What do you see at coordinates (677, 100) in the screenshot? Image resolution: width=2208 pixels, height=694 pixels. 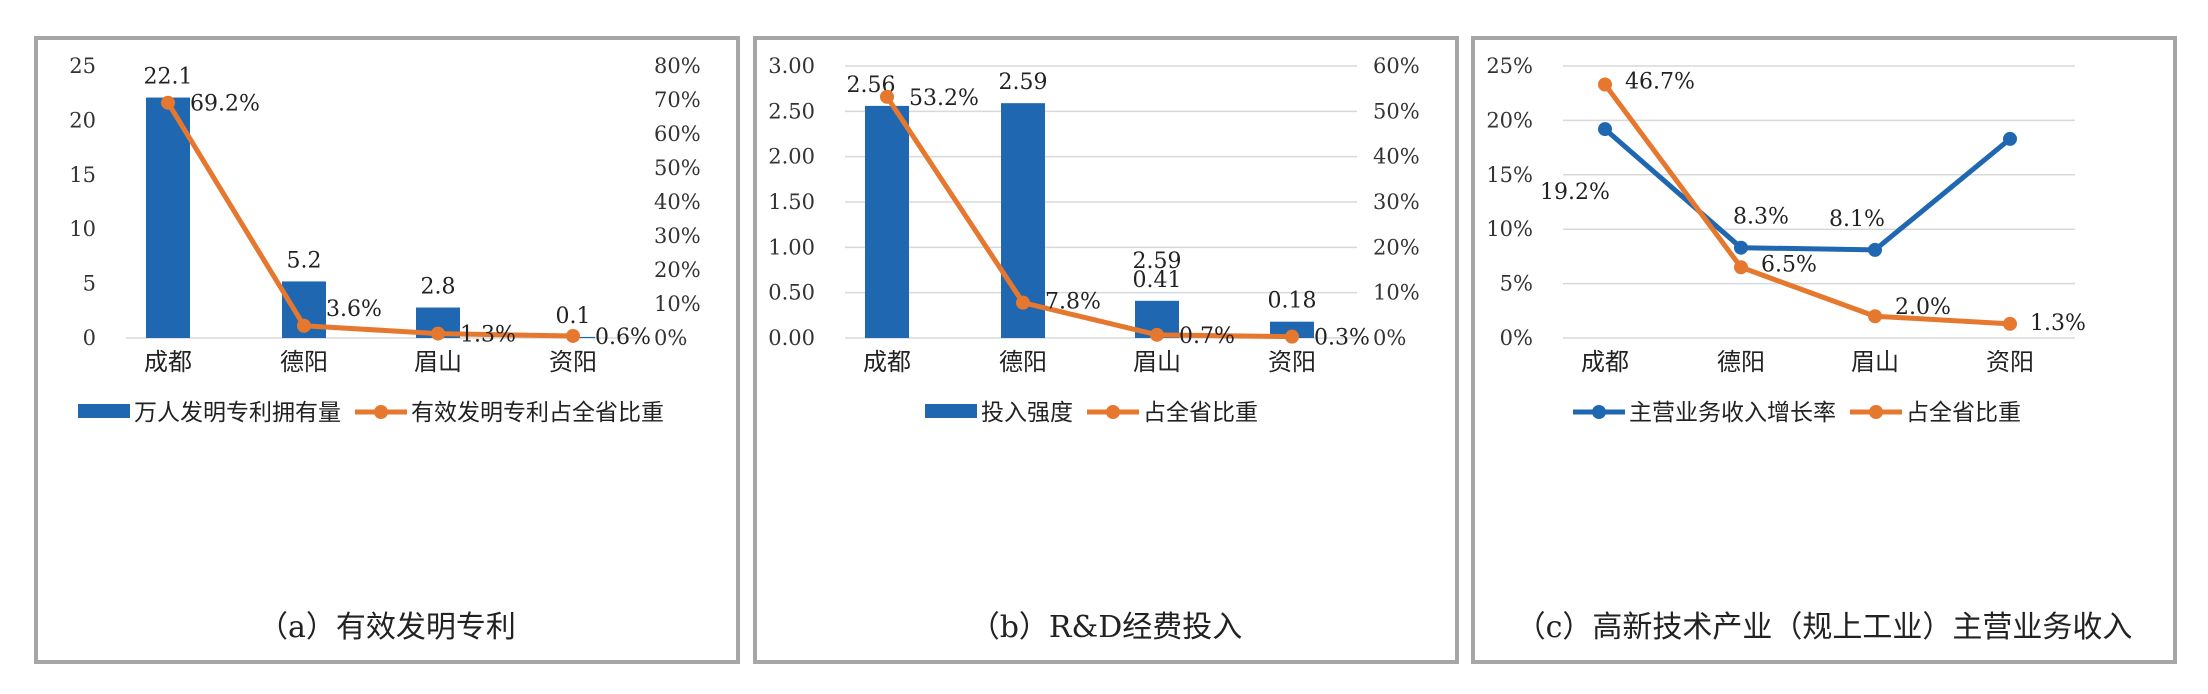 I see `y-right-tick-label: 70%` at bounding box center [677, 100].